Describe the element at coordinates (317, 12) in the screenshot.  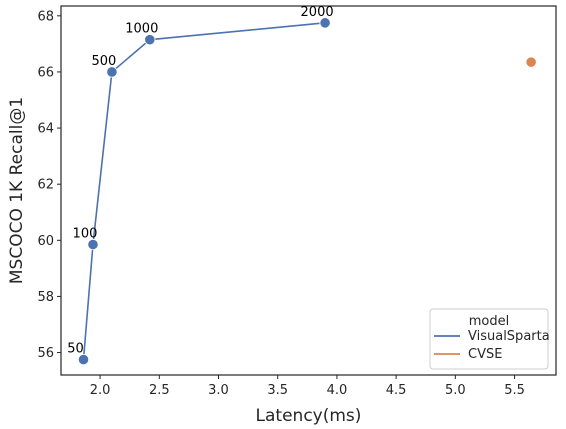
I see `point-label: 2000` at that location.